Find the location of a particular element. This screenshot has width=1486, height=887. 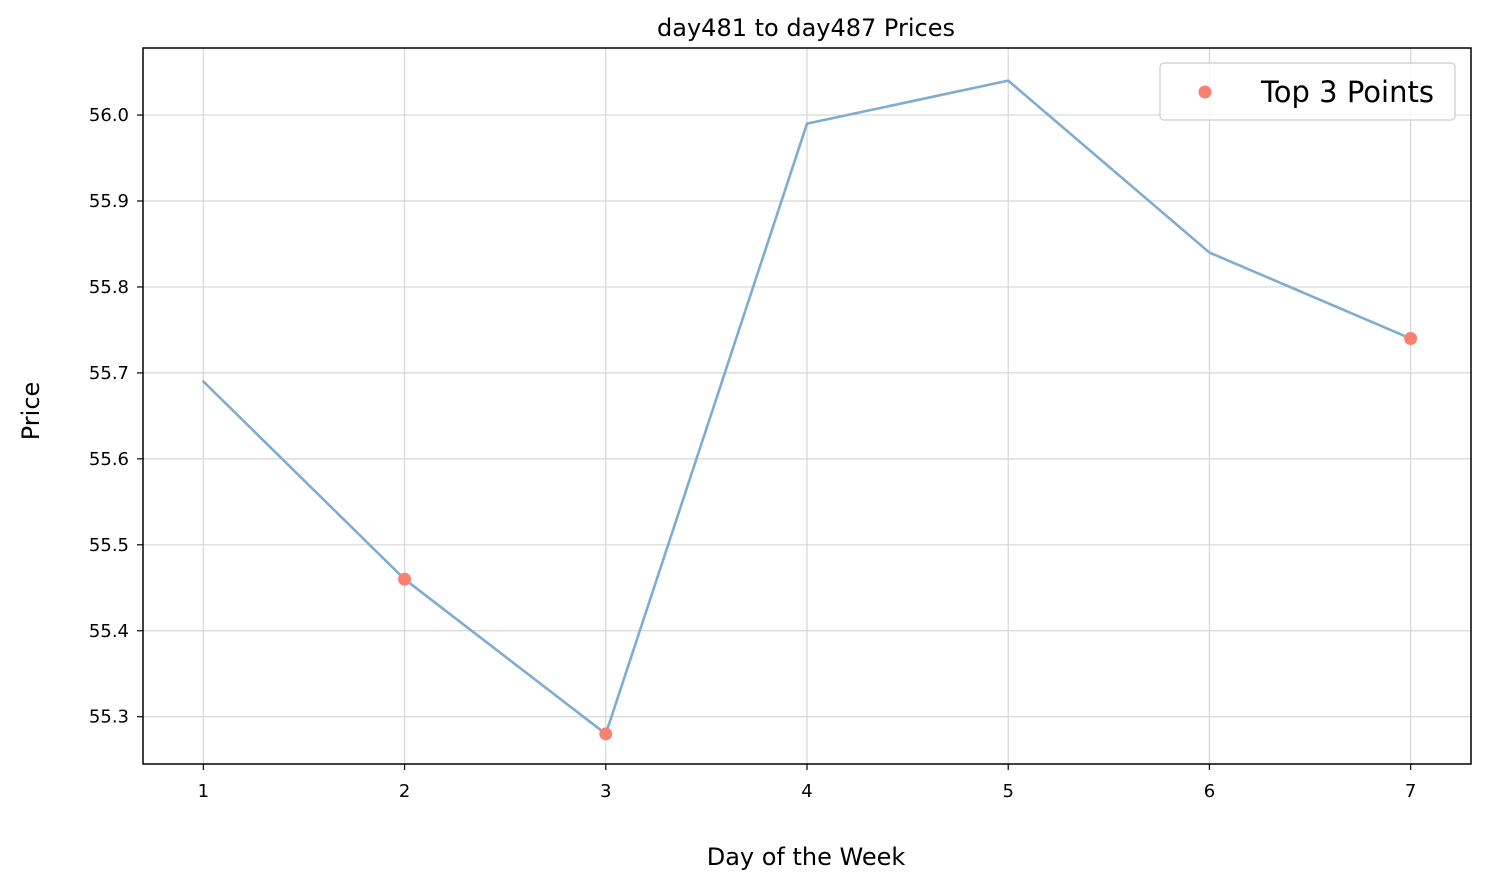

y-tick-label: 55.4 is located at coordinates (109, 631).